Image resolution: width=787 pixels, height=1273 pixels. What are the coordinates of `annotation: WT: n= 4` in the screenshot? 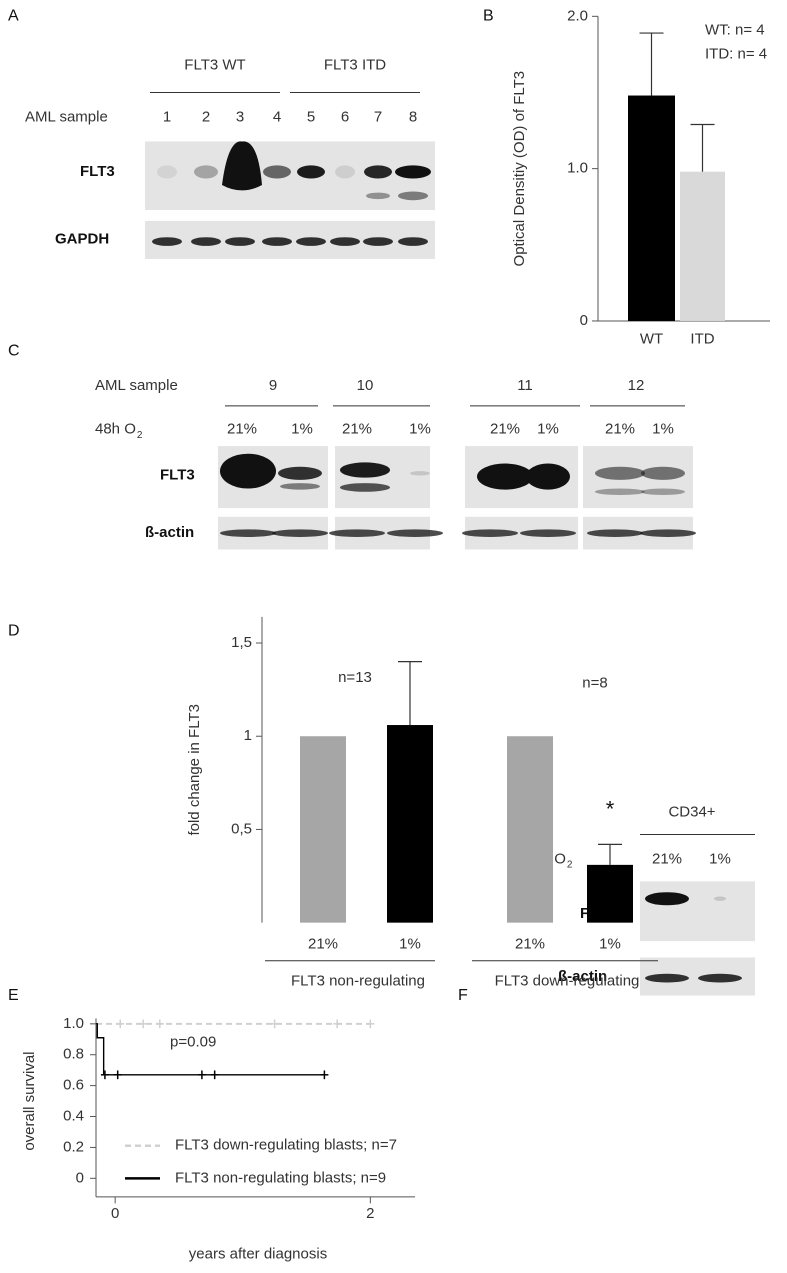 It's located at (735, 29).